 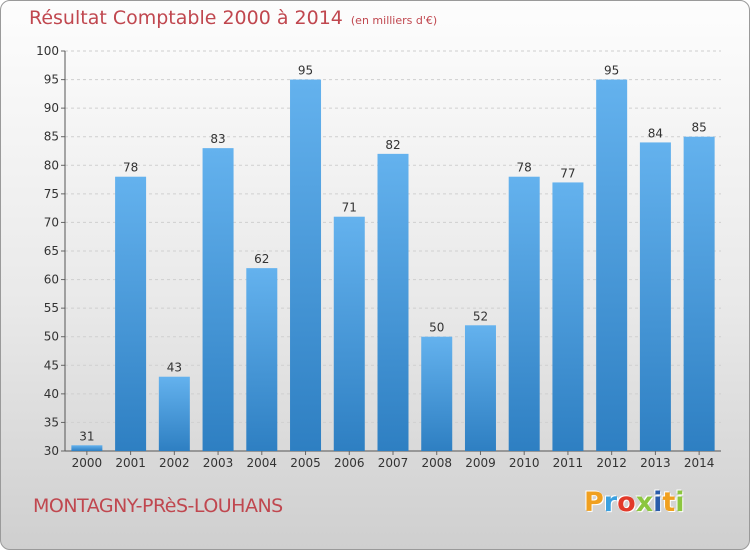 What do you see at coordinates (217, 139) in the screenshot?
I see `data-label: 83` at bounding box center [217, 139].